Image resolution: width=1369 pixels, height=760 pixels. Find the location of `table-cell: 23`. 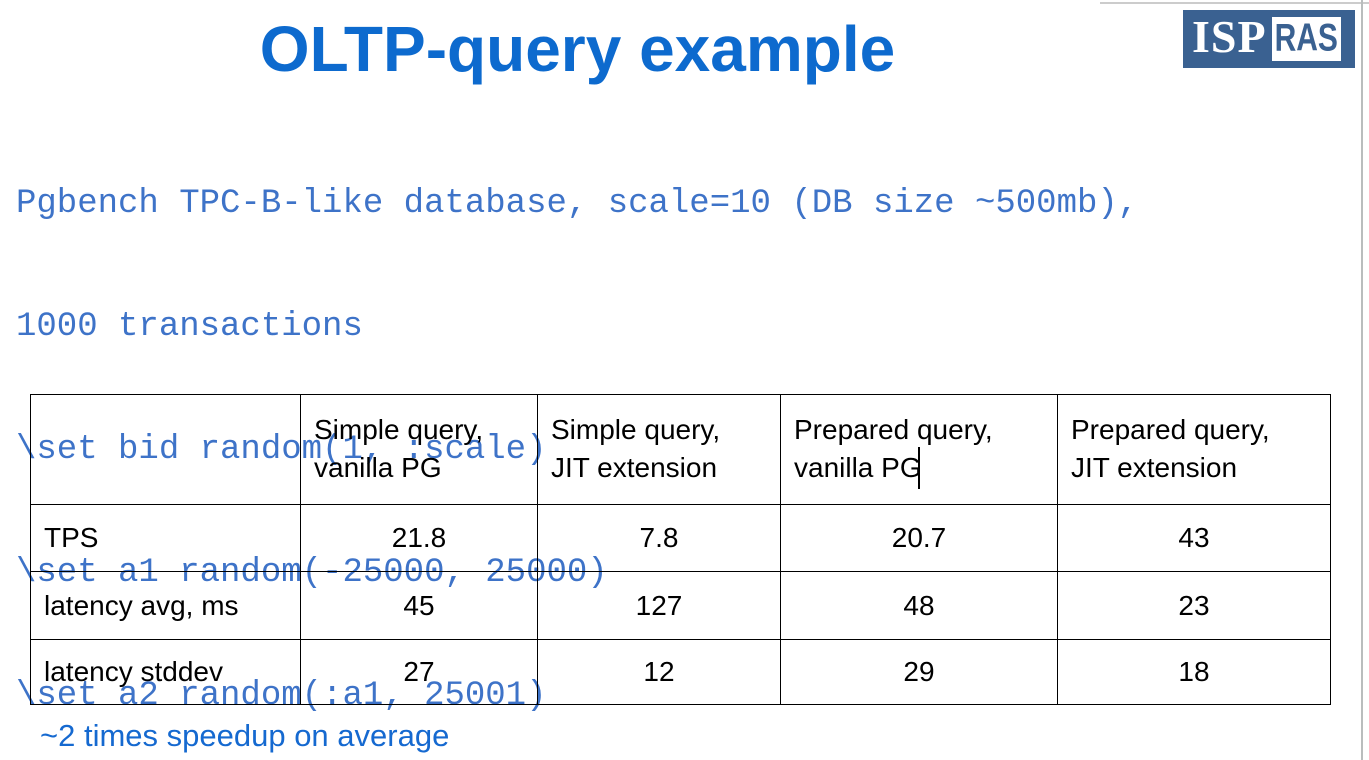

table-cell: 23 is located at coordinates (1194, 605).